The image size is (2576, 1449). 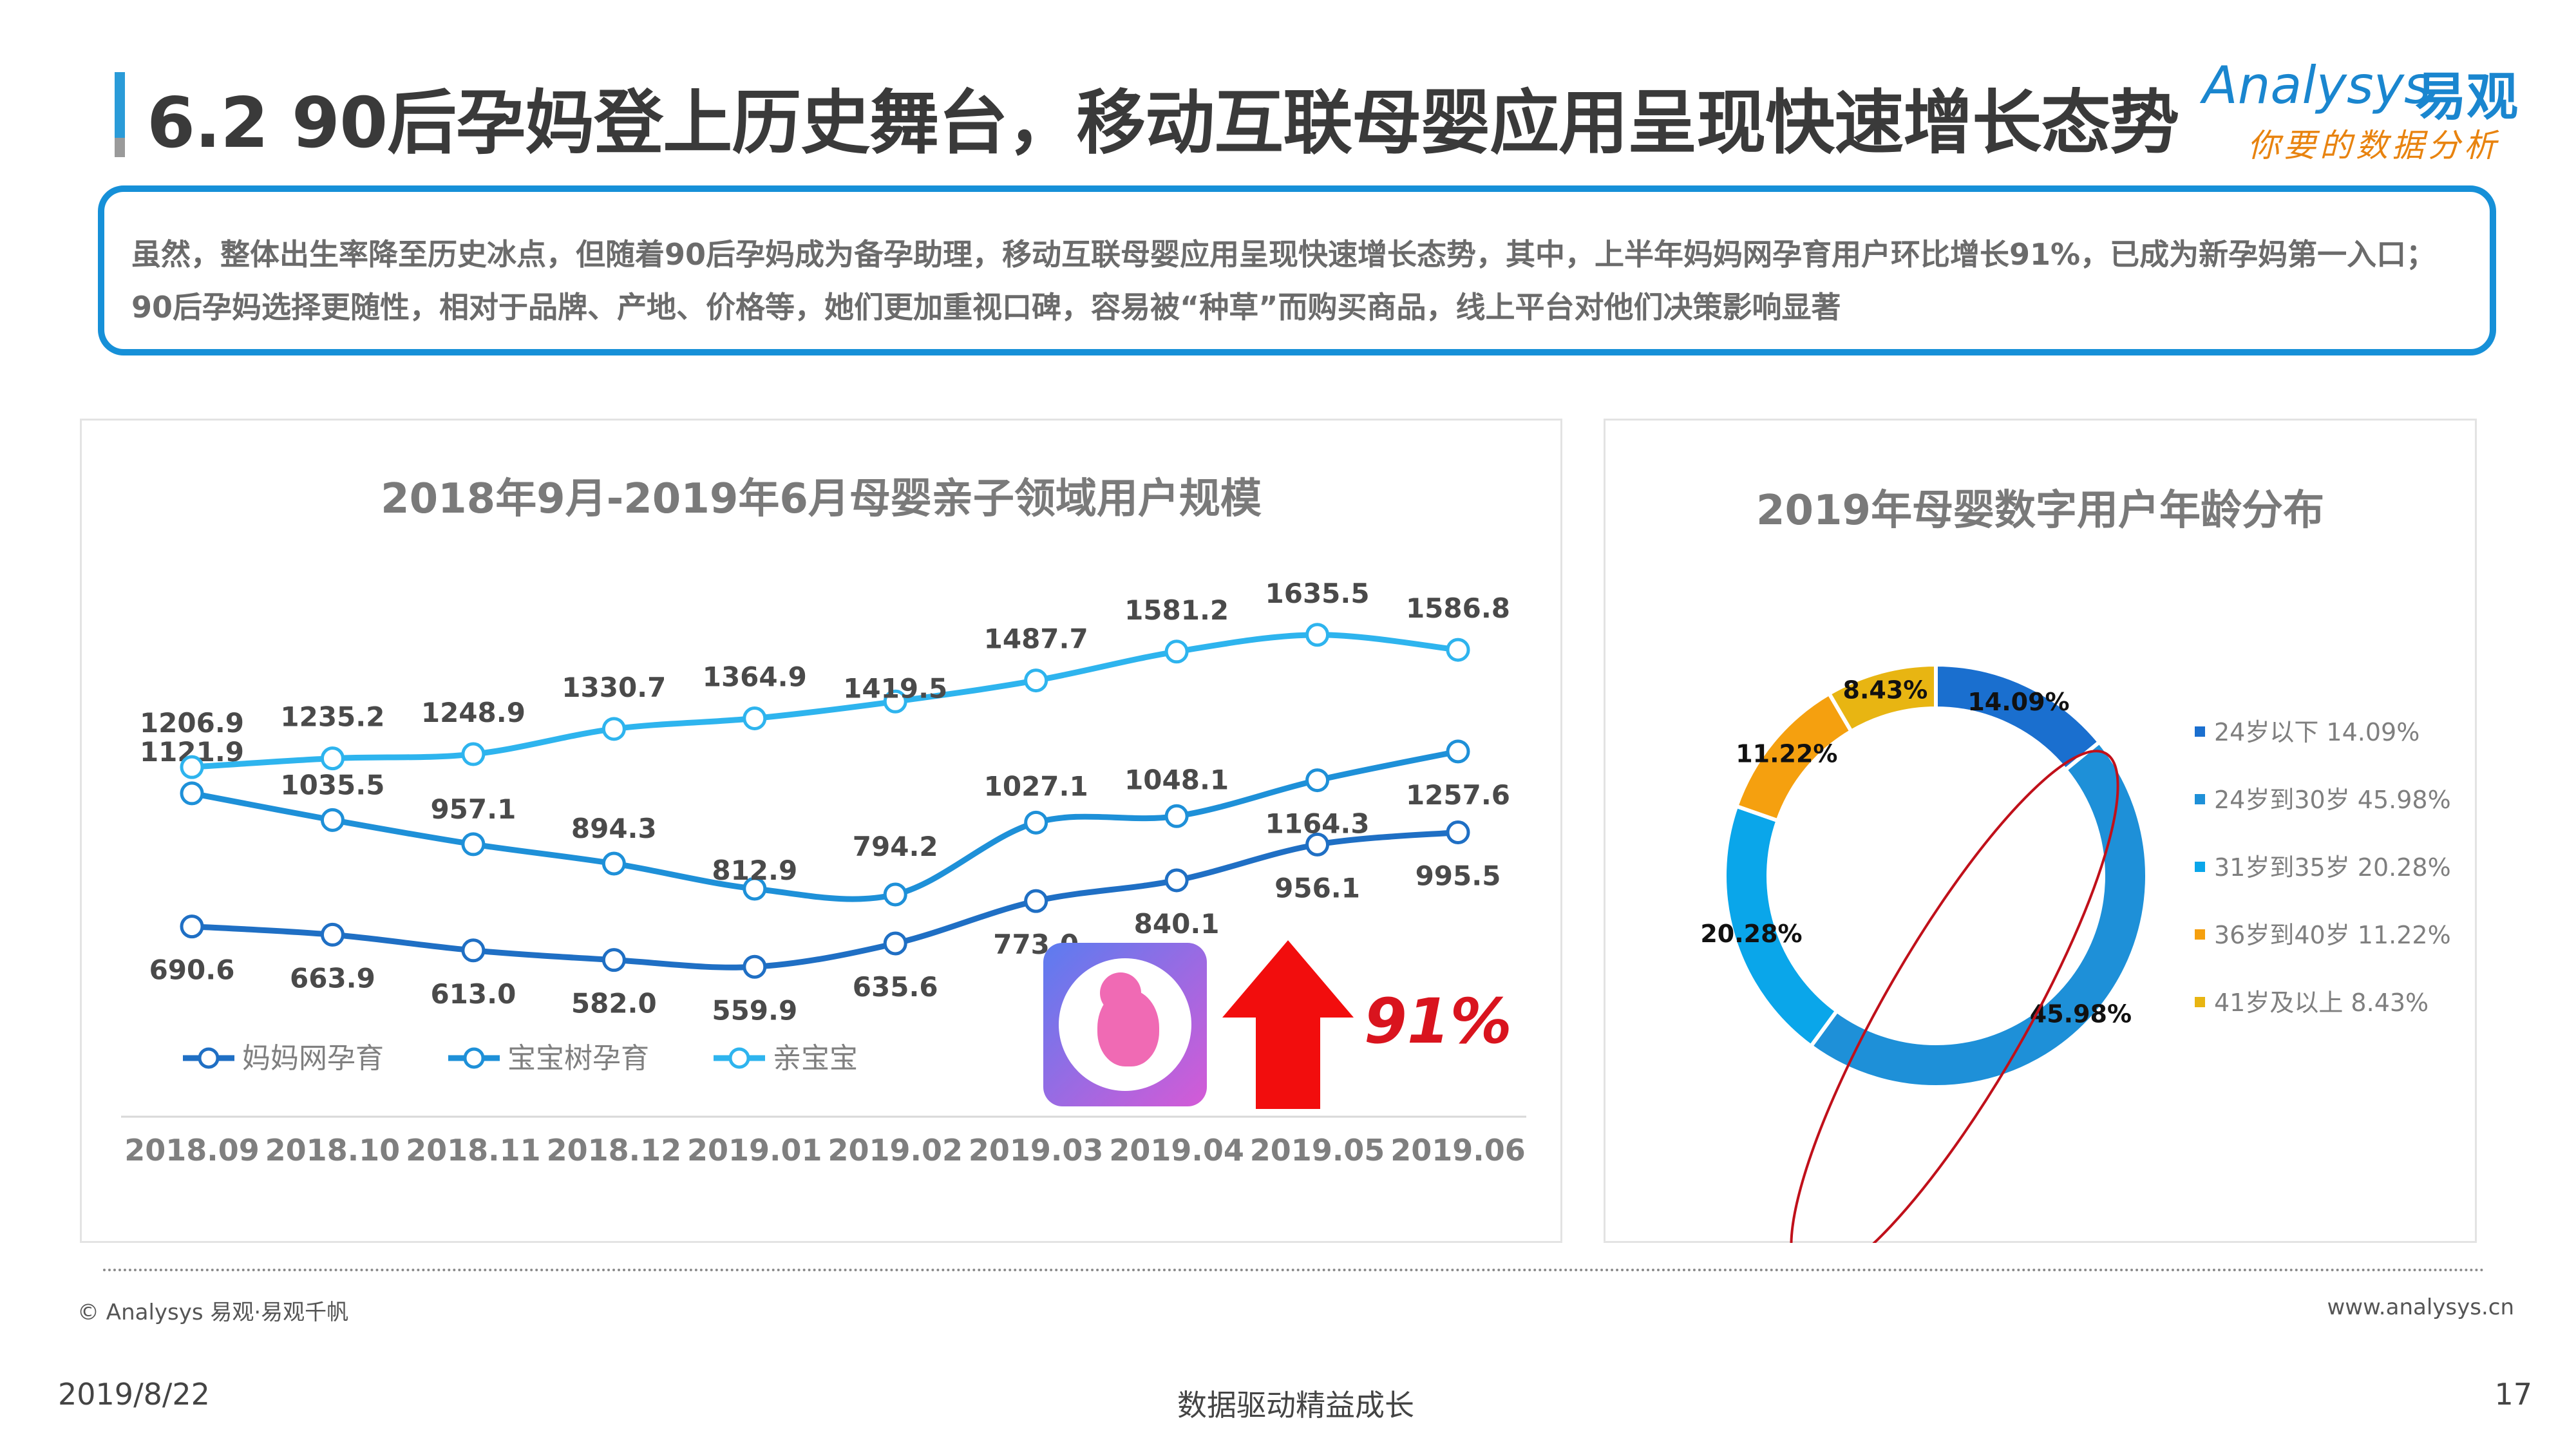 I want to click on data-label: 1248.9, so click(x=474, y=713).